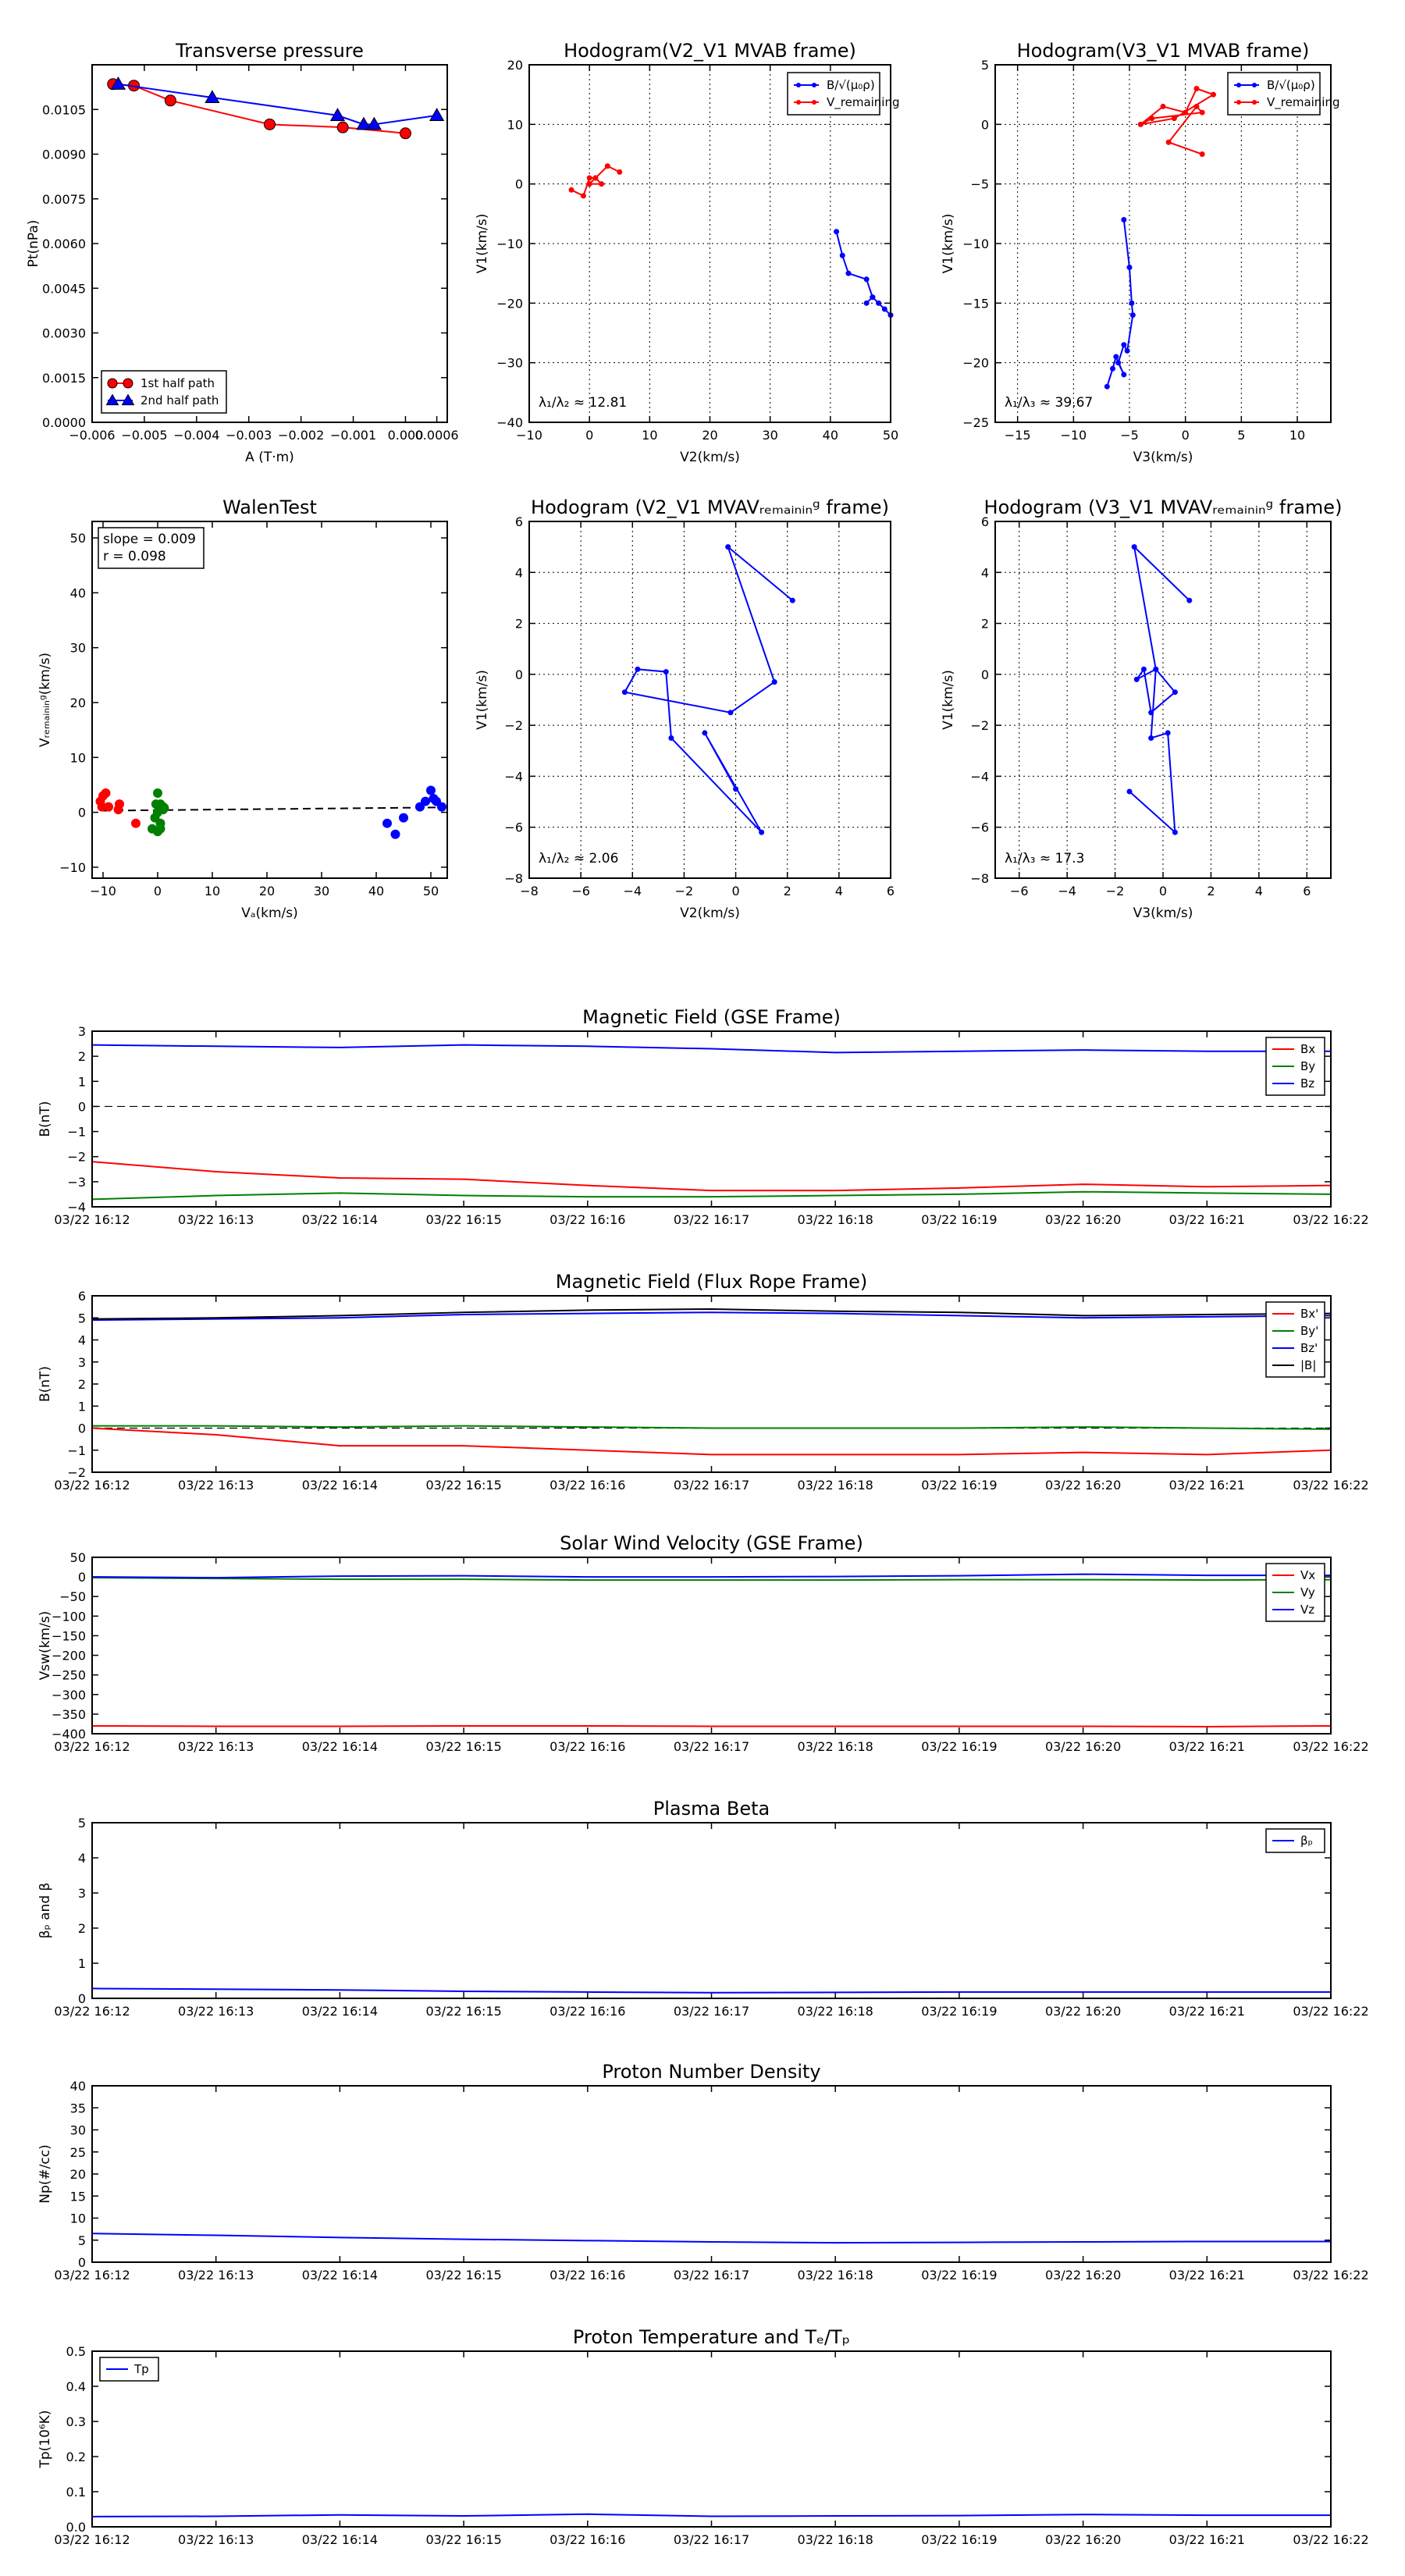  What do you see at coordinates (69, 1715) in the screenshot?
I see `y-tick-label: −350` at bounding box center [69, 1715].